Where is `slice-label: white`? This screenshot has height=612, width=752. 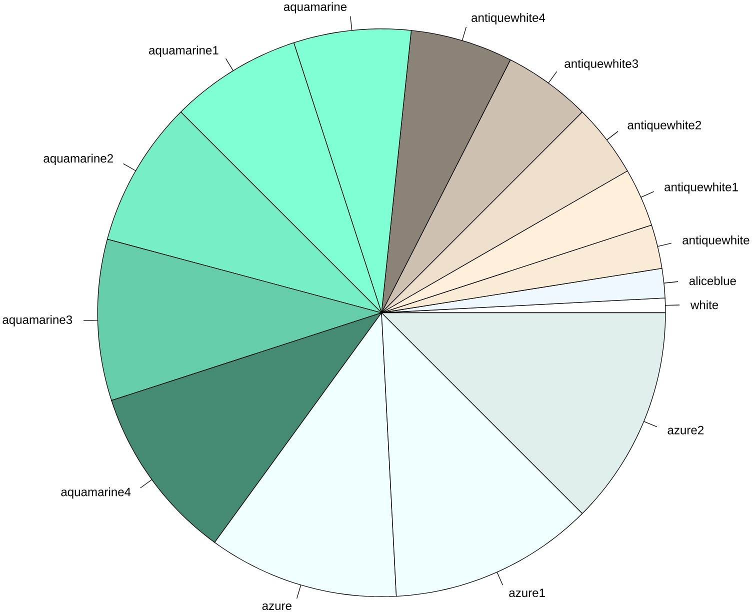
slice-label: white is located at coordinates (704, 305).